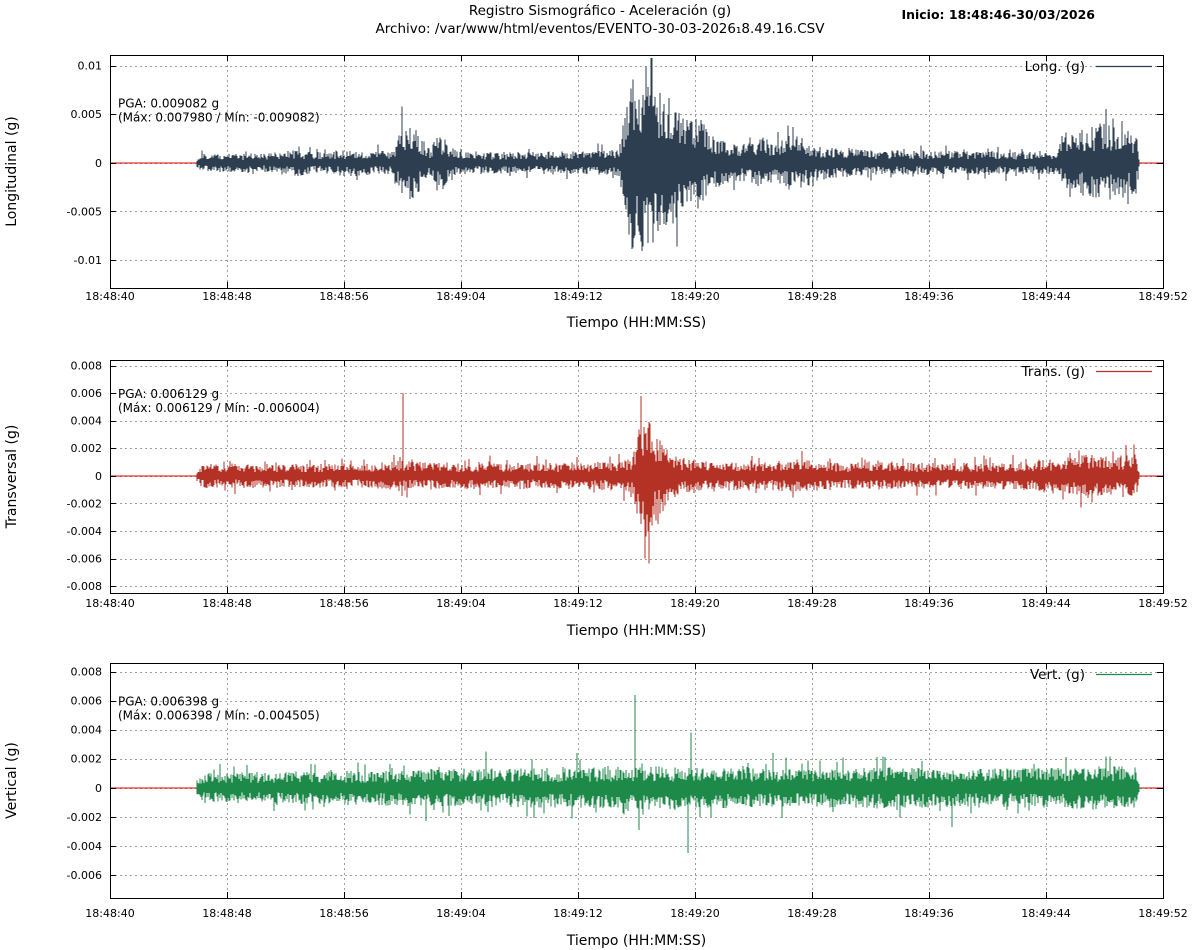  What do you see at coordinates (219, 408) in the screenshot?
I see `pga-annotation-line2: (Máx: 0.006129 / Mín: -0.006004)` at bounding box center [219, 408].